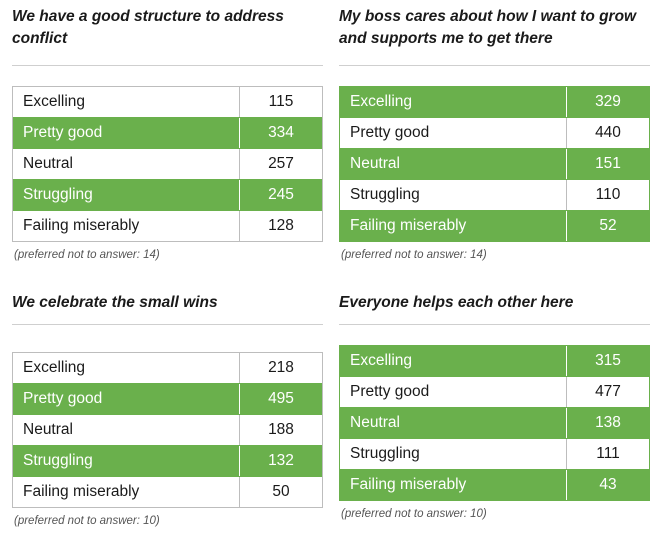 The image size is (669, 533). Describe the element at coordinates (281, 225) in the screenshot. I see `row-value: 128` at that location.